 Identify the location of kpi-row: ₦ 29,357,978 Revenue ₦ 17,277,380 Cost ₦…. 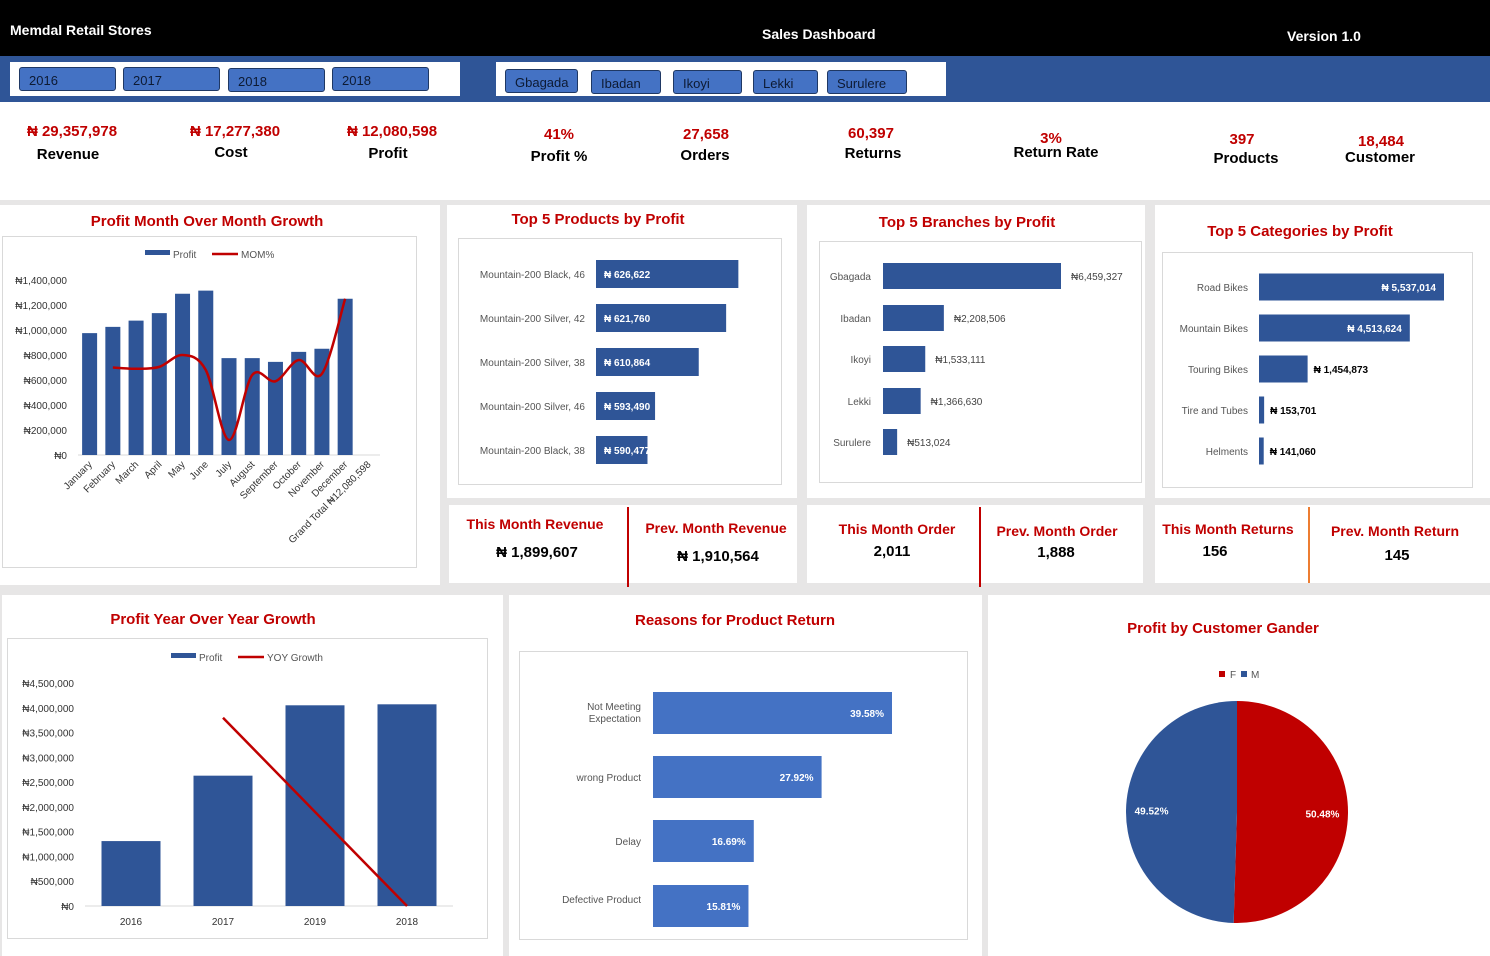
(745, 151).